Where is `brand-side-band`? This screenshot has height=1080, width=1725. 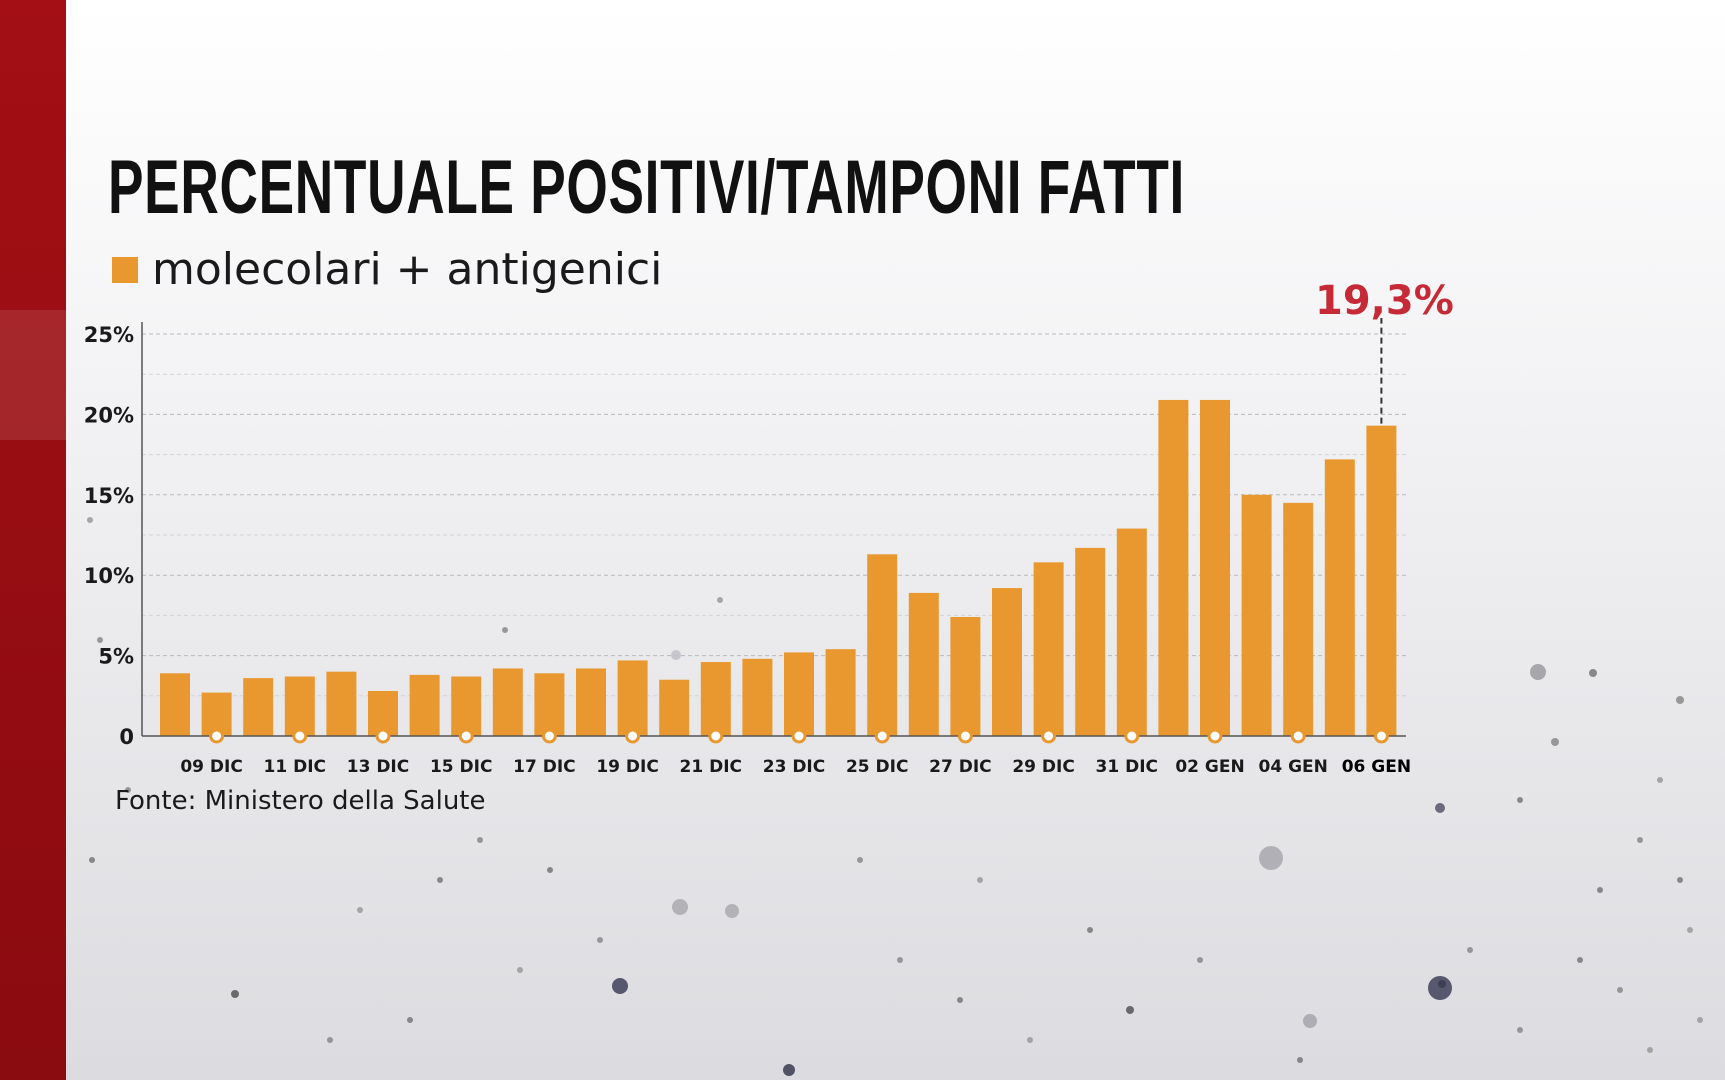
brand-side-band is located at coordinates (33, 540).